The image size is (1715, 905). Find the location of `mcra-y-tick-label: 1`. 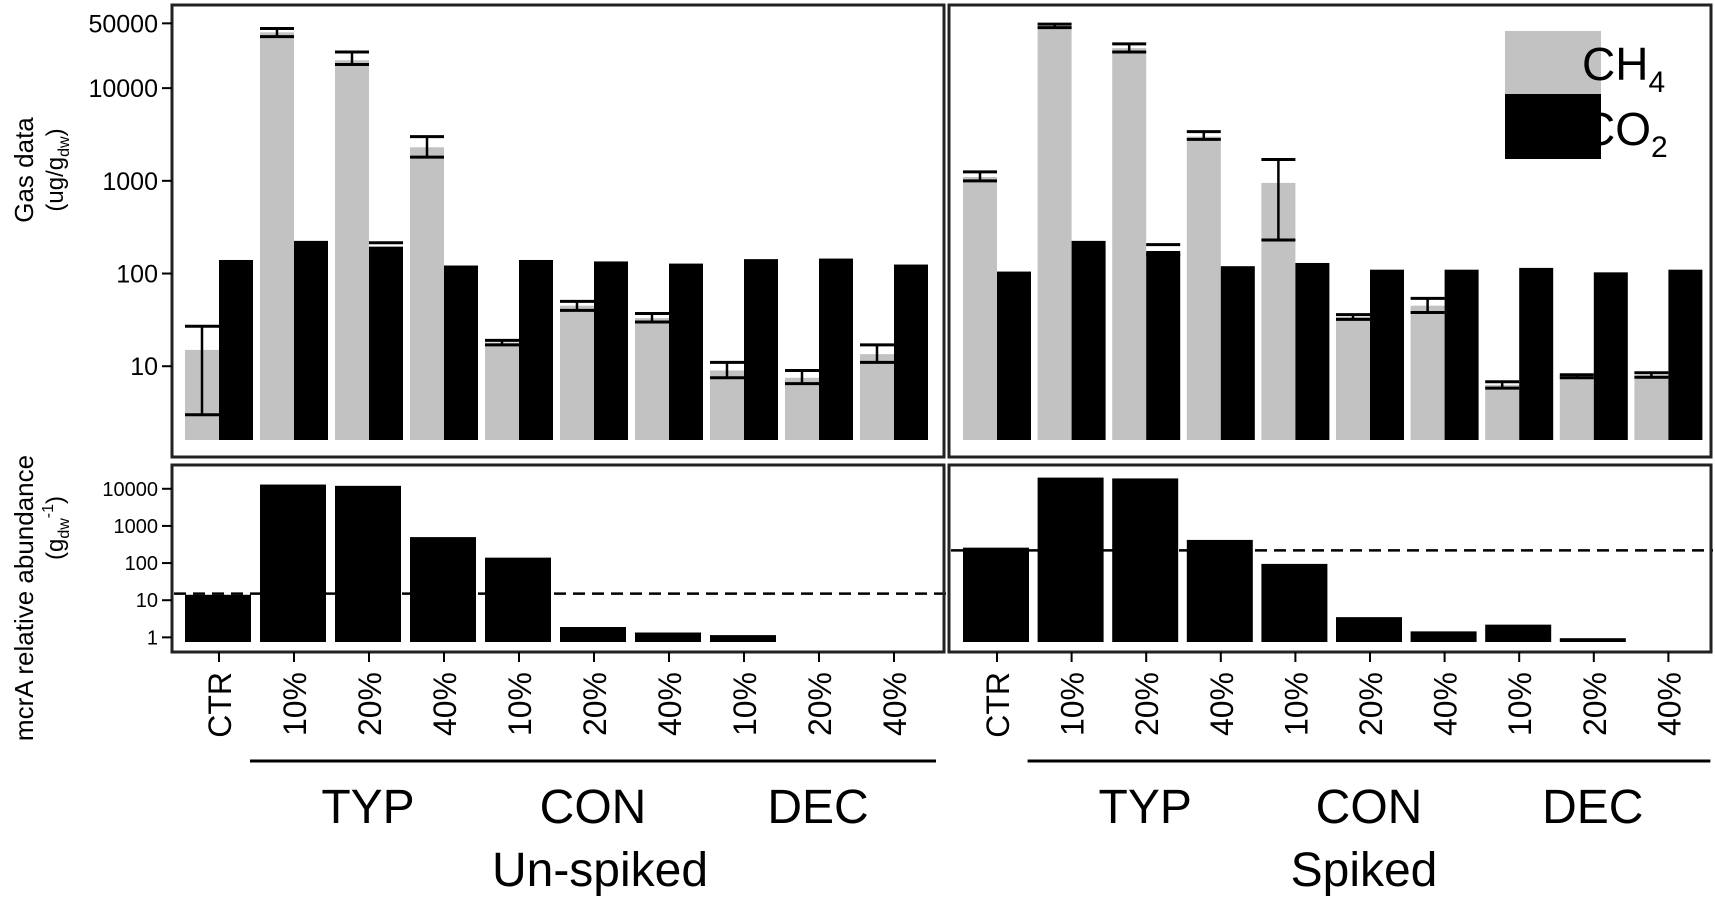

mcra-y-tick-label: 1 is located at coordinates (152, 638).